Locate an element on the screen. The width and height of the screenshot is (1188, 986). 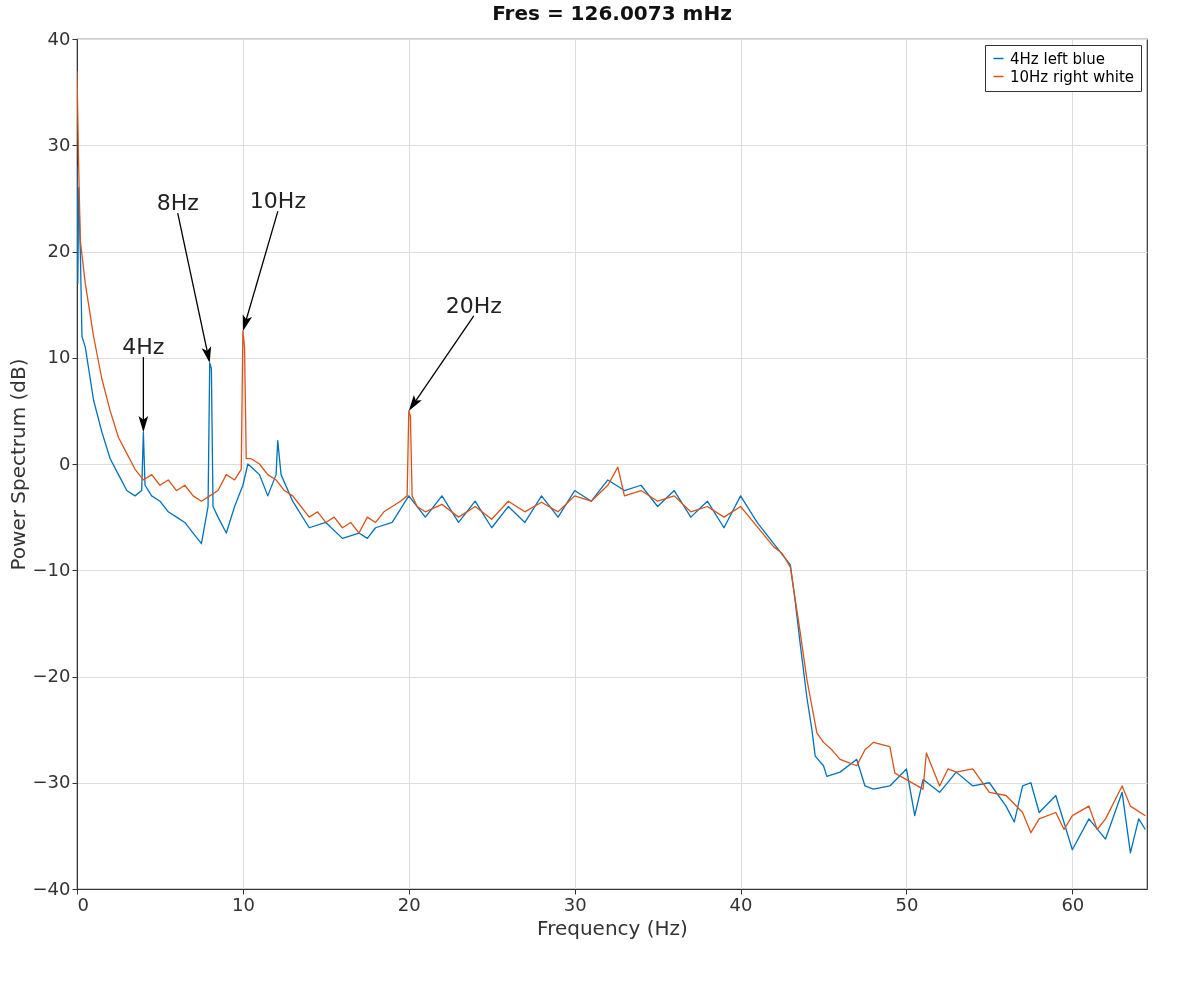
x-tick-label: 20 is located at coordinates (409, 904).